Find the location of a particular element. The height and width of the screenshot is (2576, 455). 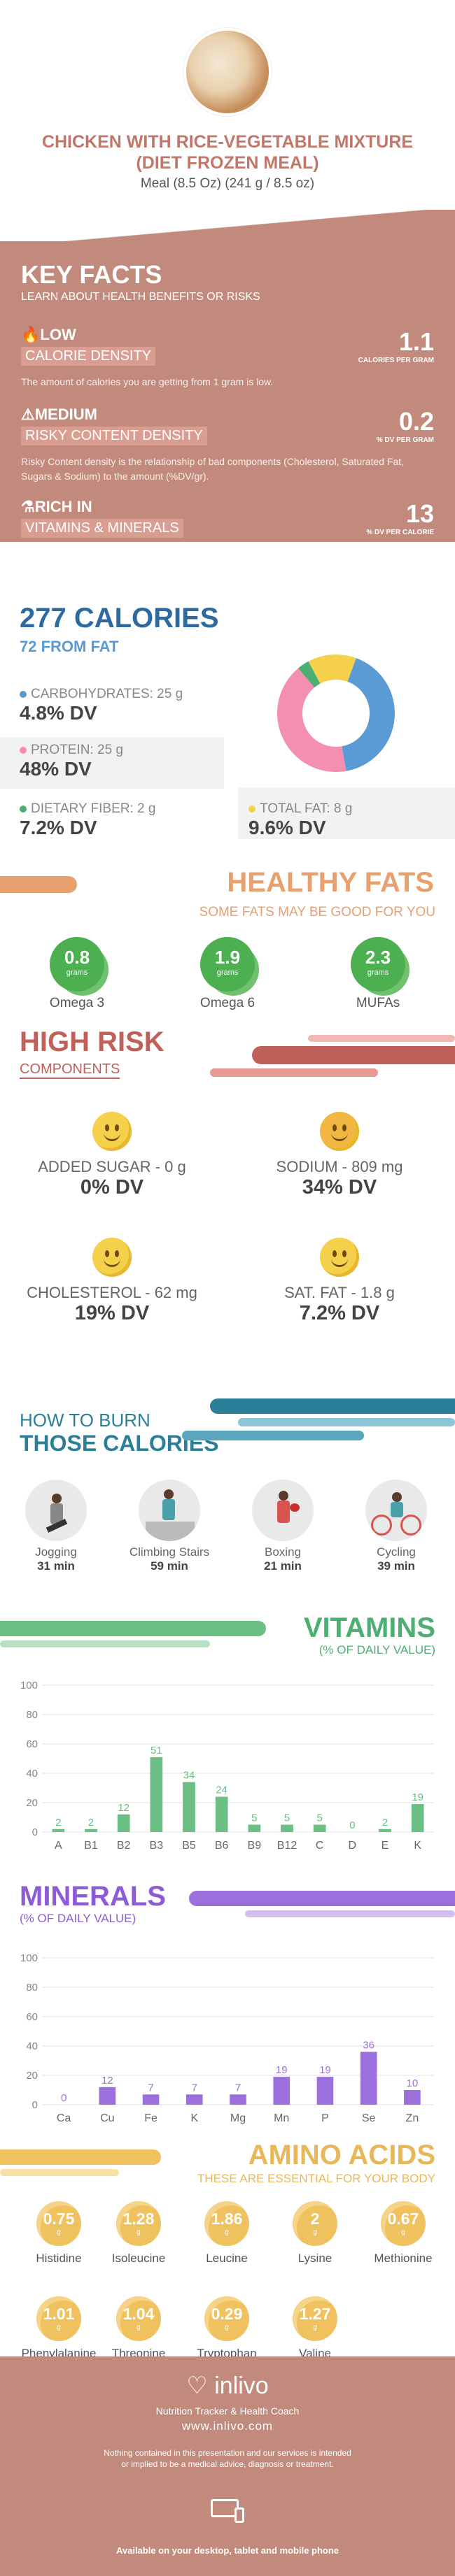

density-value: 1.1 is located at coordinates (416, 341).